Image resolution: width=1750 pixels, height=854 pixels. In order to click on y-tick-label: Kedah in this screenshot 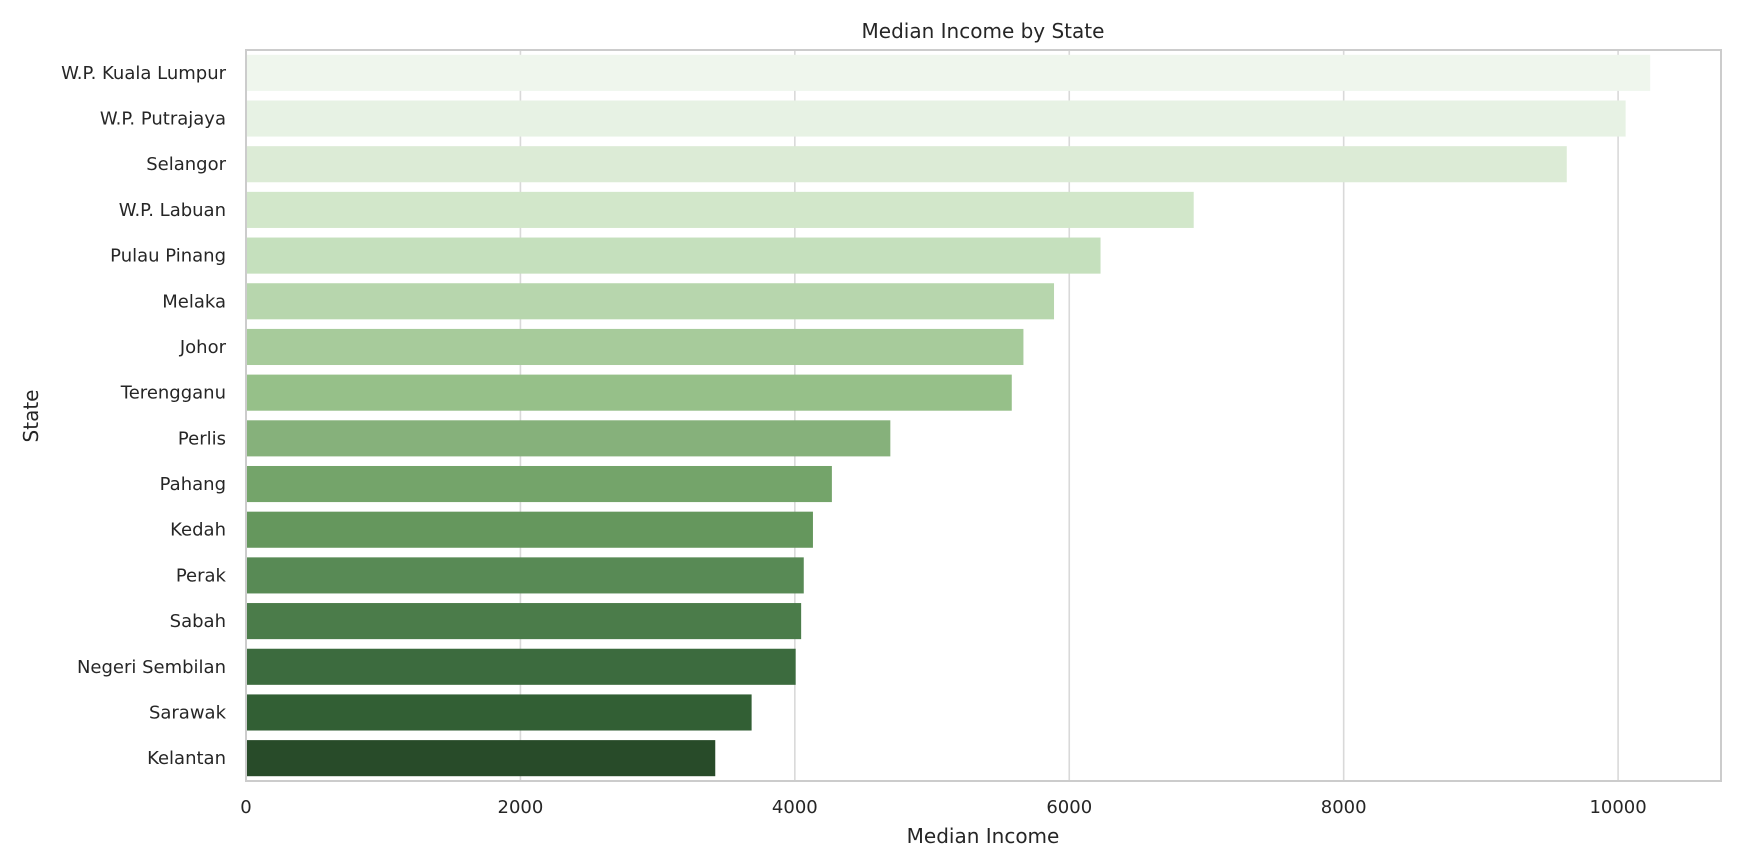, I will do `click(198, 530)`.